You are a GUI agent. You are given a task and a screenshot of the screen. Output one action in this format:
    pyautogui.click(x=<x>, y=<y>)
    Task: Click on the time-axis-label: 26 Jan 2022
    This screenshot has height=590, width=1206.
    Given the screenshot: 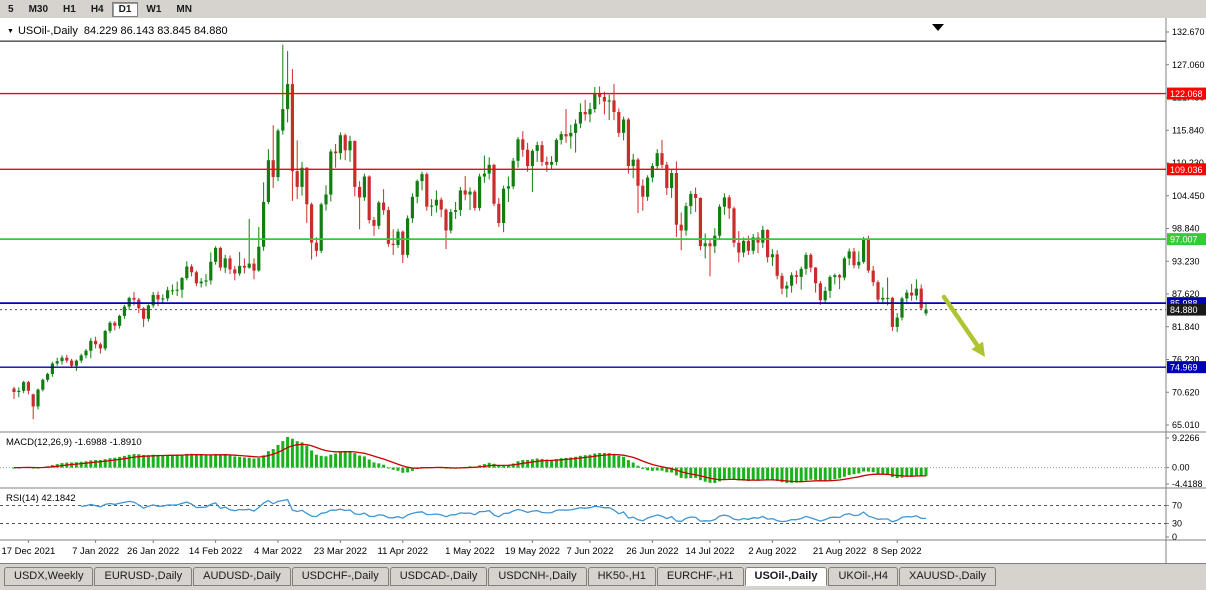 What is the action you would take?
    pyautogui.click(x=153, y=551)
    